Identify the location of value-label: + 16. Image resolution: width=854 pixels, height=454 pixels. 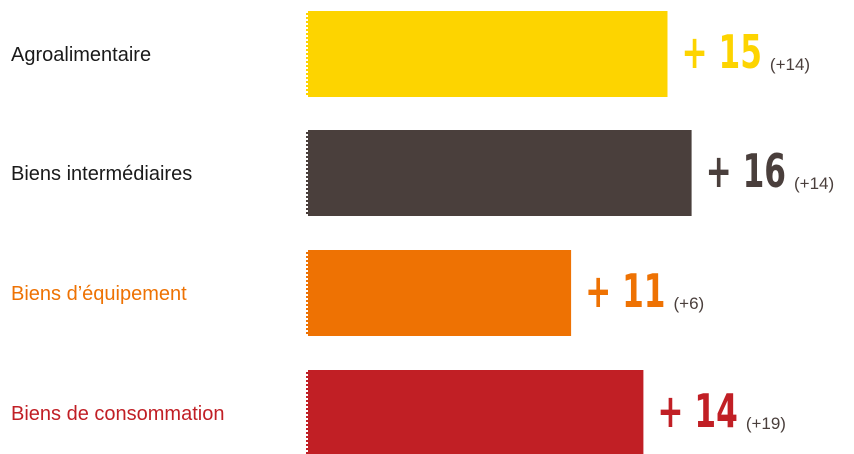
(746, 172).